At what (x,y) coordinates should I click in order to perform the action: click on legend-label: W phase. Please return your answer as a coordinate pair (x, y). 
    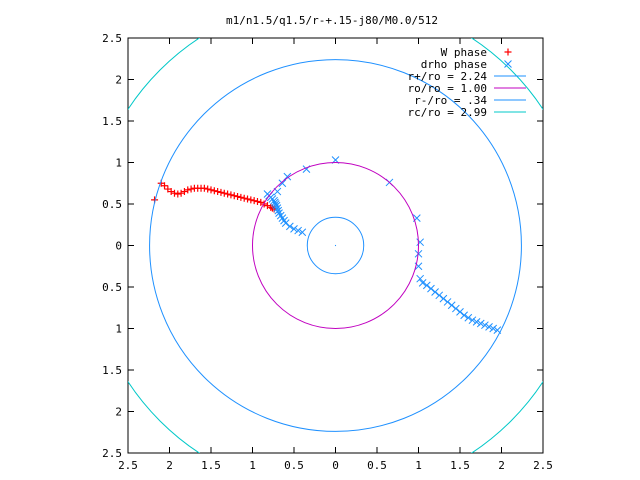
    Looking at the image, I should click on (464, 52).